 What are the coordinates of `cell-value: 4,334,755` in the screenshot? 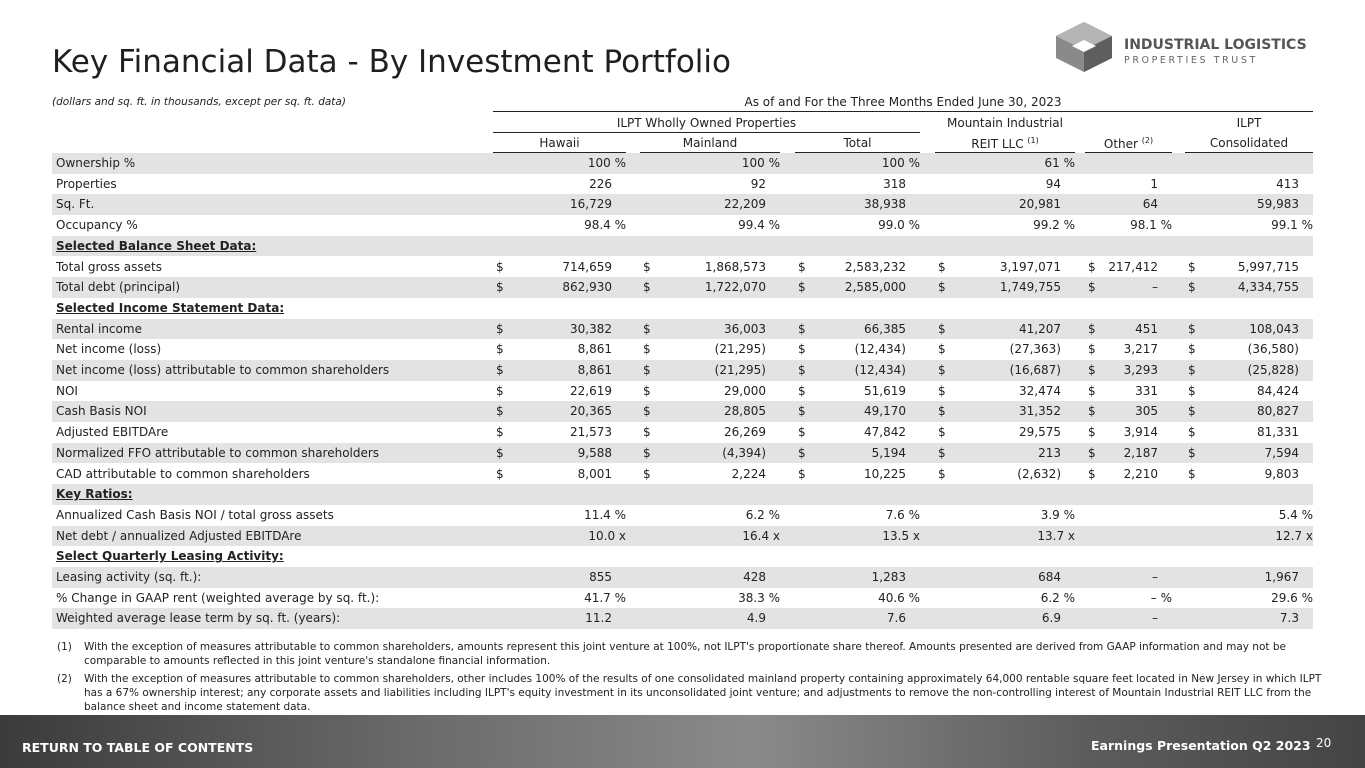 It's located at (1268, 287).